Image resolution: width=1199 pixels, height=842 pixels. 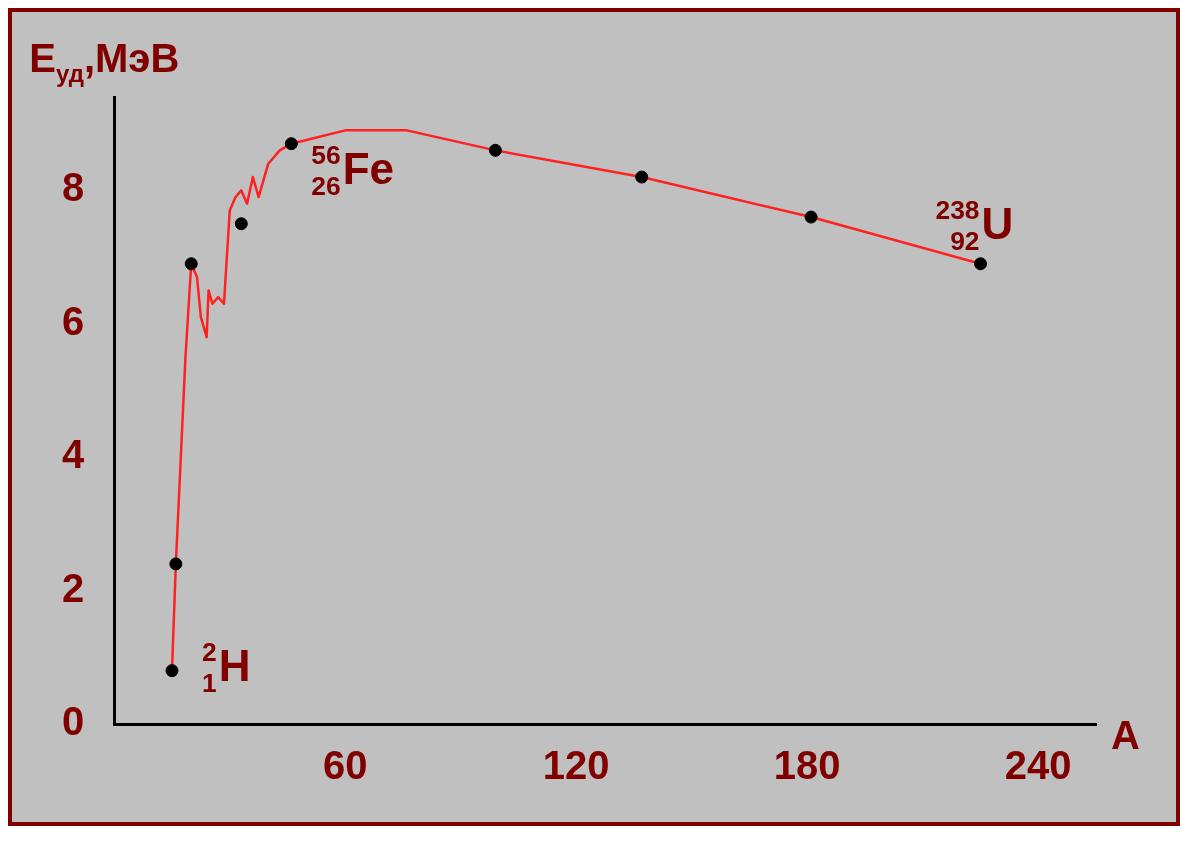 What do you see at coordinates (807, 765) in the screenshot?
I see `x-tick-label: 180` at bounding box center [807, 765].